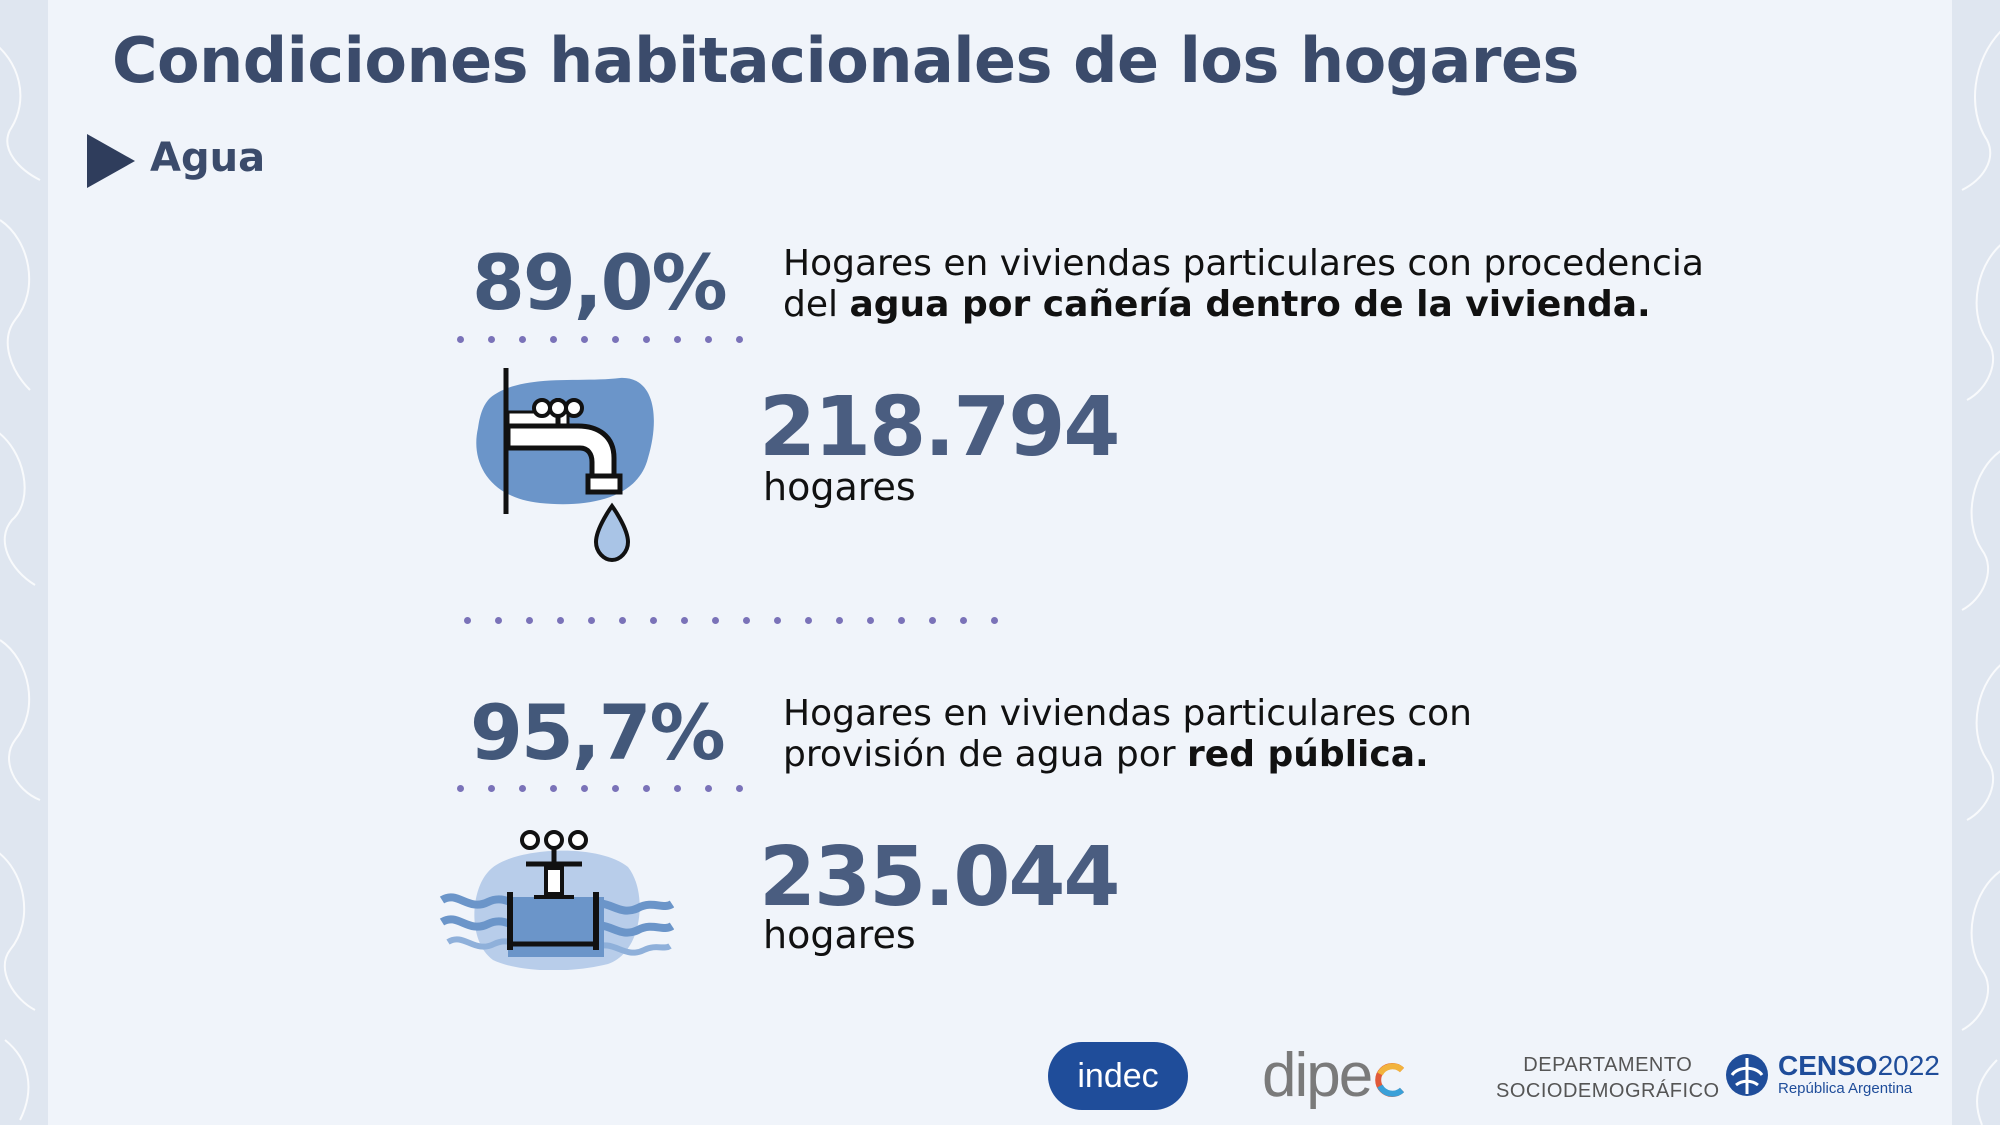 This screenshot has width=2000, height=1125. What do you see at coordinates (1390, 1080) in the screenshot?
I see `dipec-c-icon` at bounding box center [1390, 1080].